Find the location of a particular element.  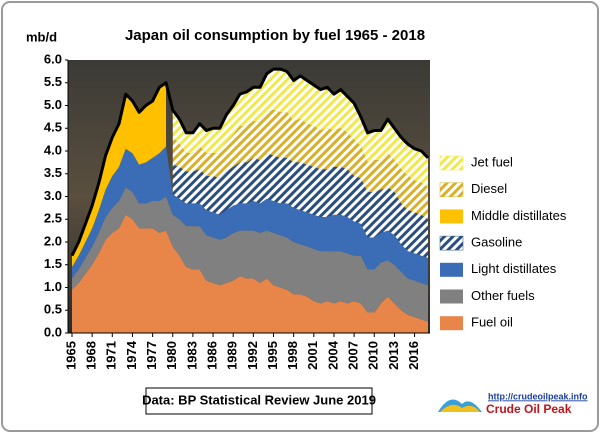

x-tick-label: 1974 is located at coordinates (131, 355).